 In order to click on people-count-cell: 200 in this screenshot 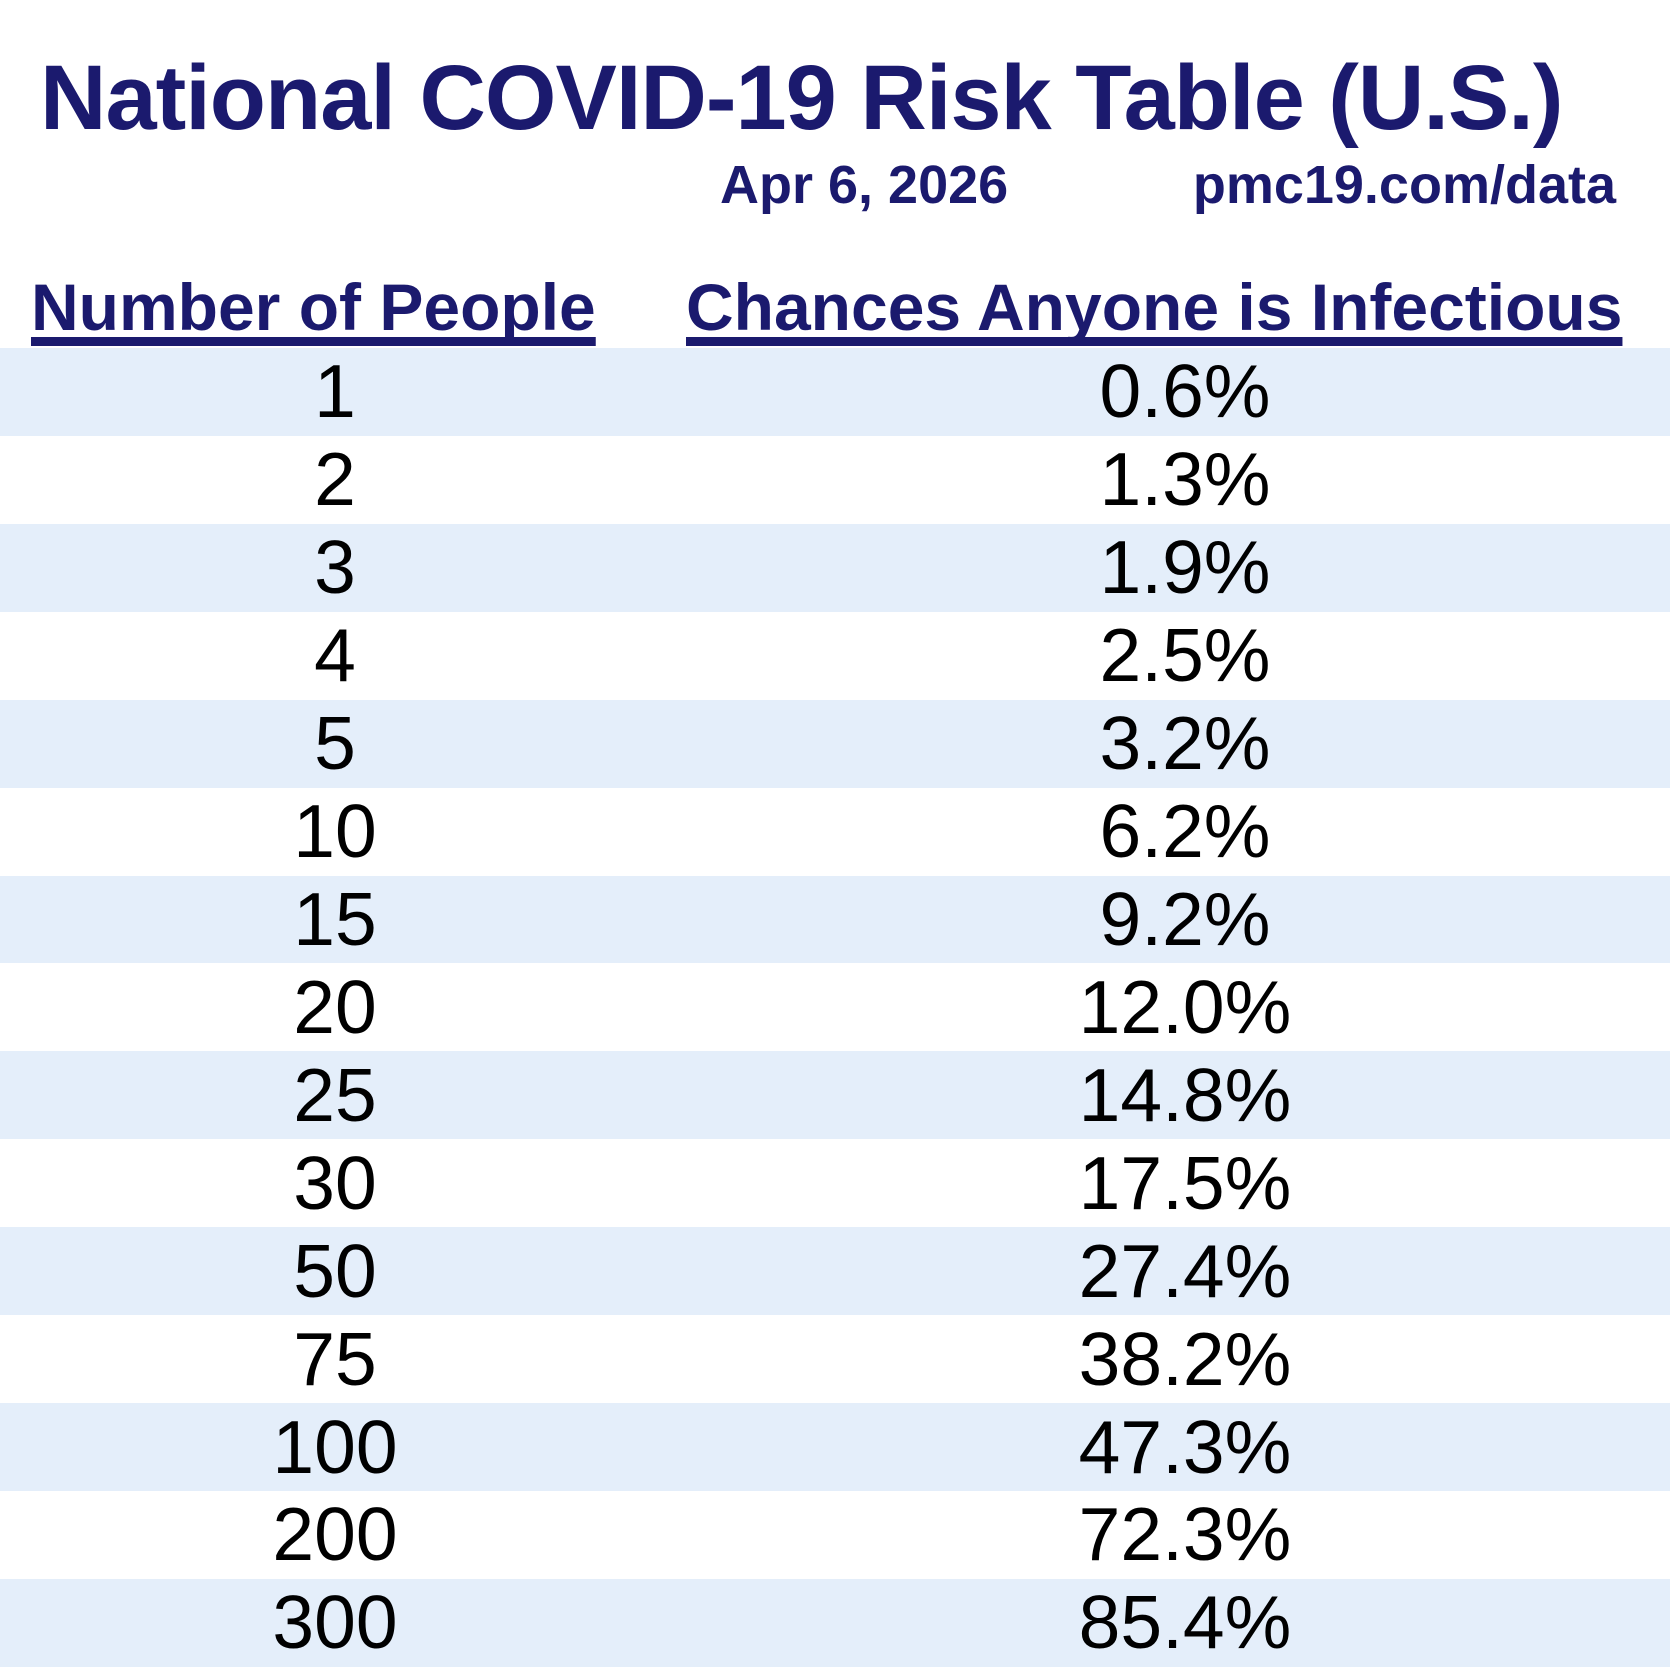, I will do `click(335, 1534)`.